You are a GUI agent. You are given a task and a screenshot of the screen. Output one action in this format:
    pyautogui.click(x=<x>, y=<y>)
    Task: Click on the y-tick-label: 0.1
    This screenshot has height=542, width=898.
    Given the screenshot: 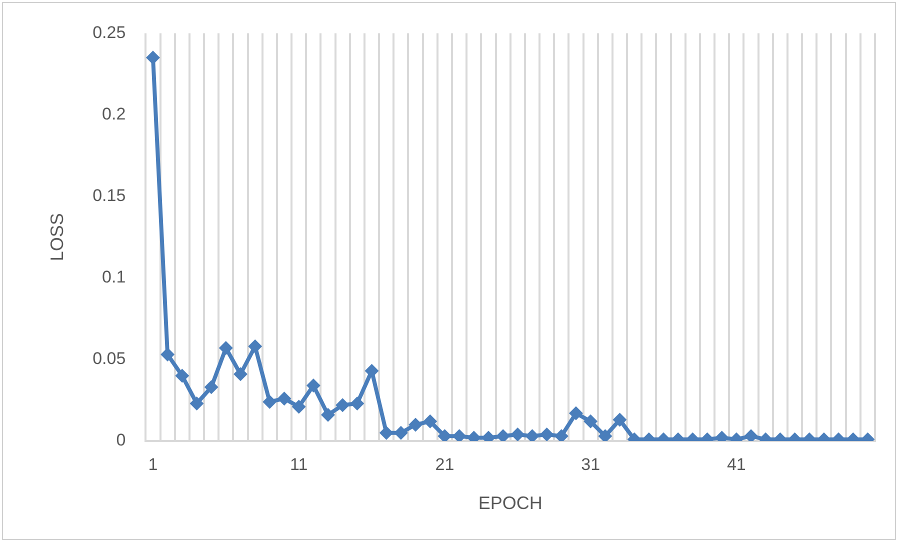 What is the action you would take?
    pyautogui.click(x=114, y=277)
    